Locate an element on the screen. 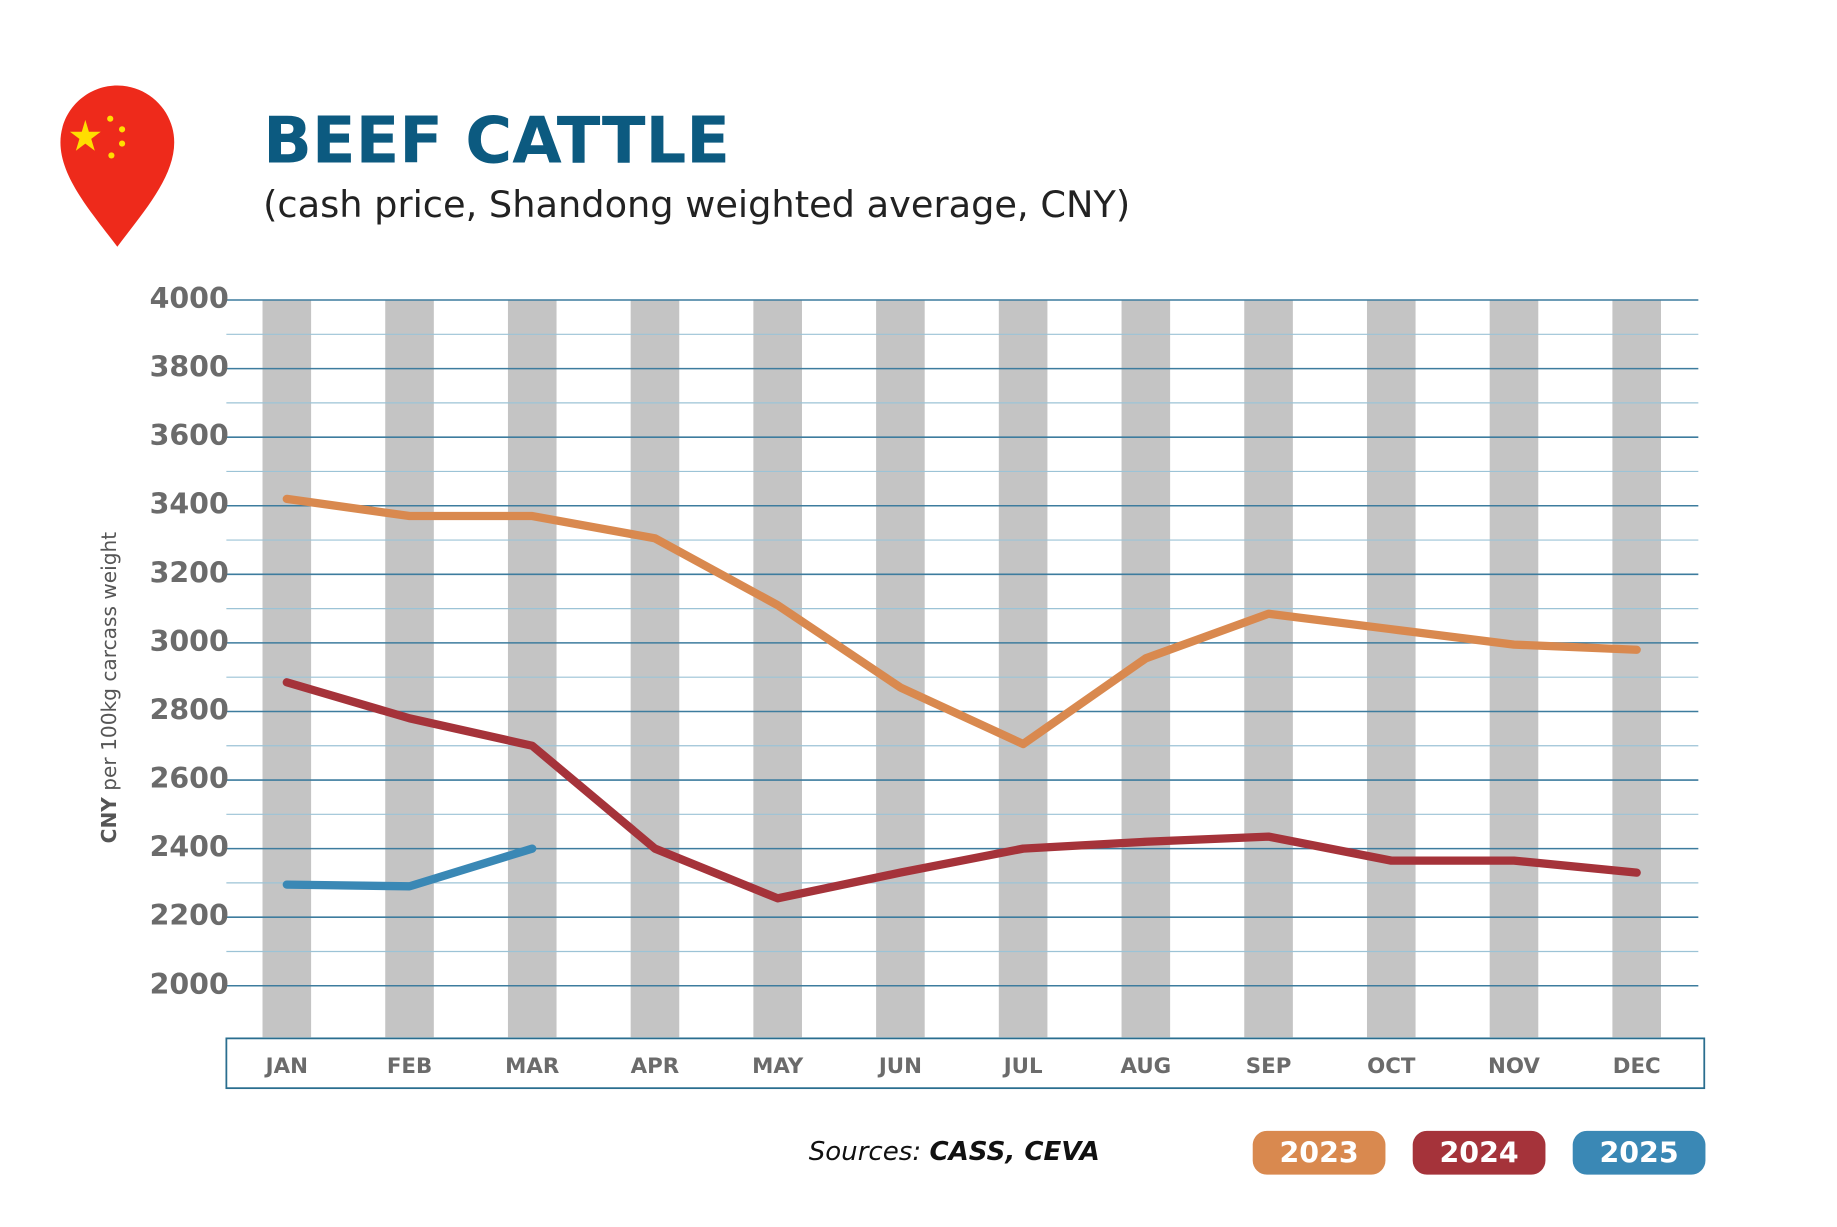 The image size is (1837, 1227). source: Sources: CASS, CEVA is located at coordinates (954, 1152).